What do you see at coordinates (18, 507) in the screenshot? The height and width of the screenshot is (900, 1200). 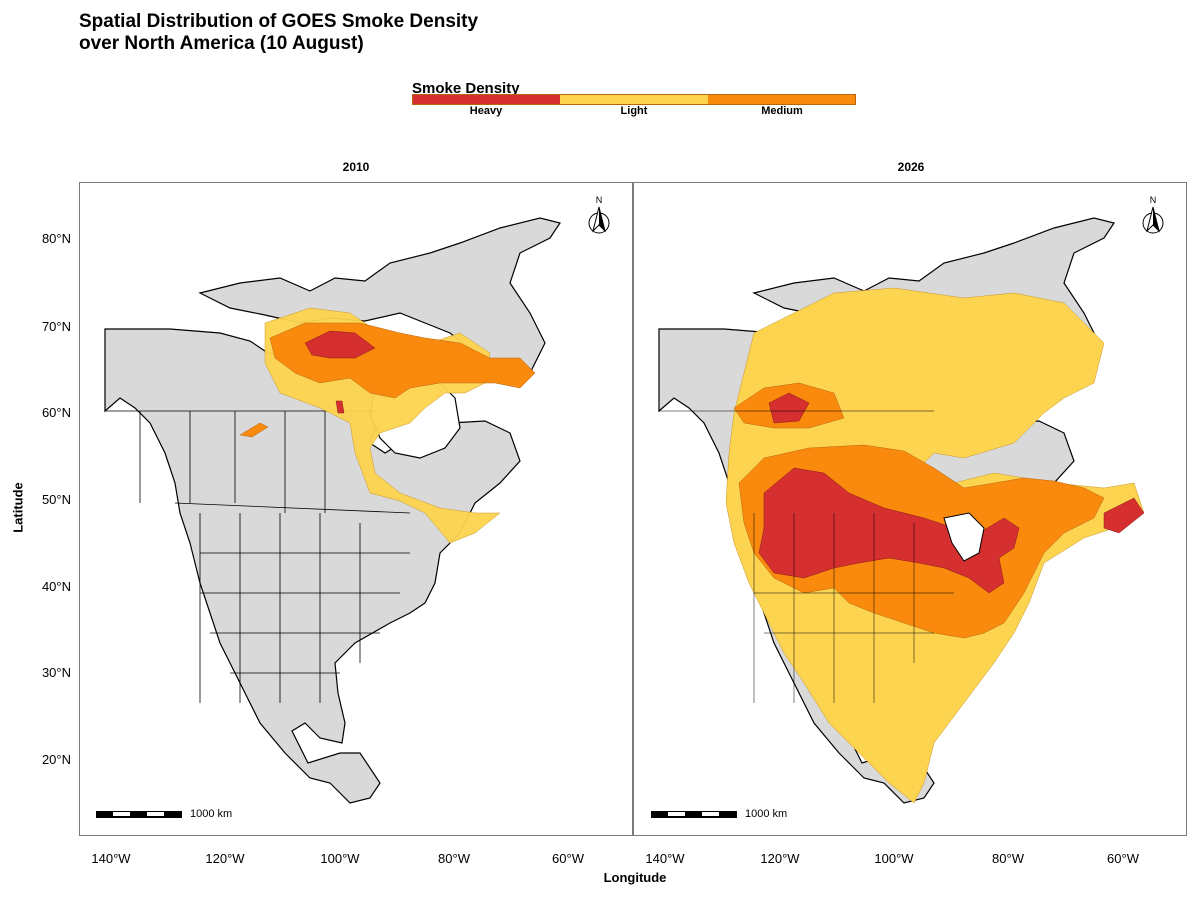 I see `y-axis-title: Latitude` at bounding box center [18, 507].